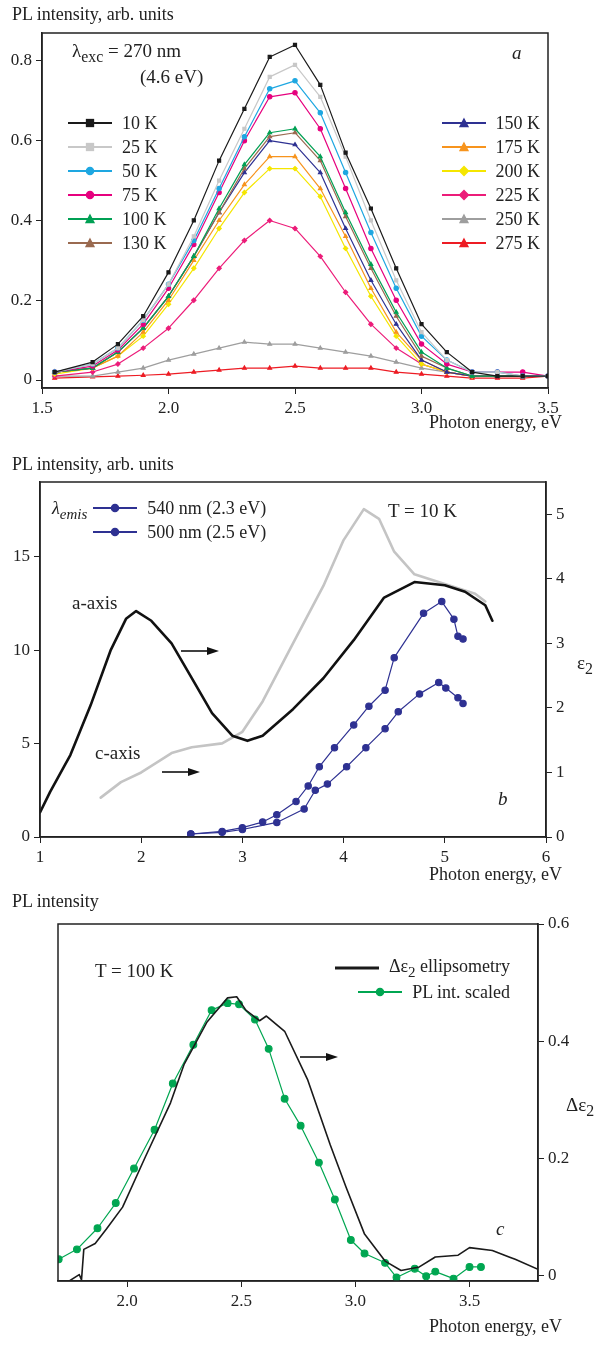  I want to click on legend-label: 175 K, so click(517, 147).